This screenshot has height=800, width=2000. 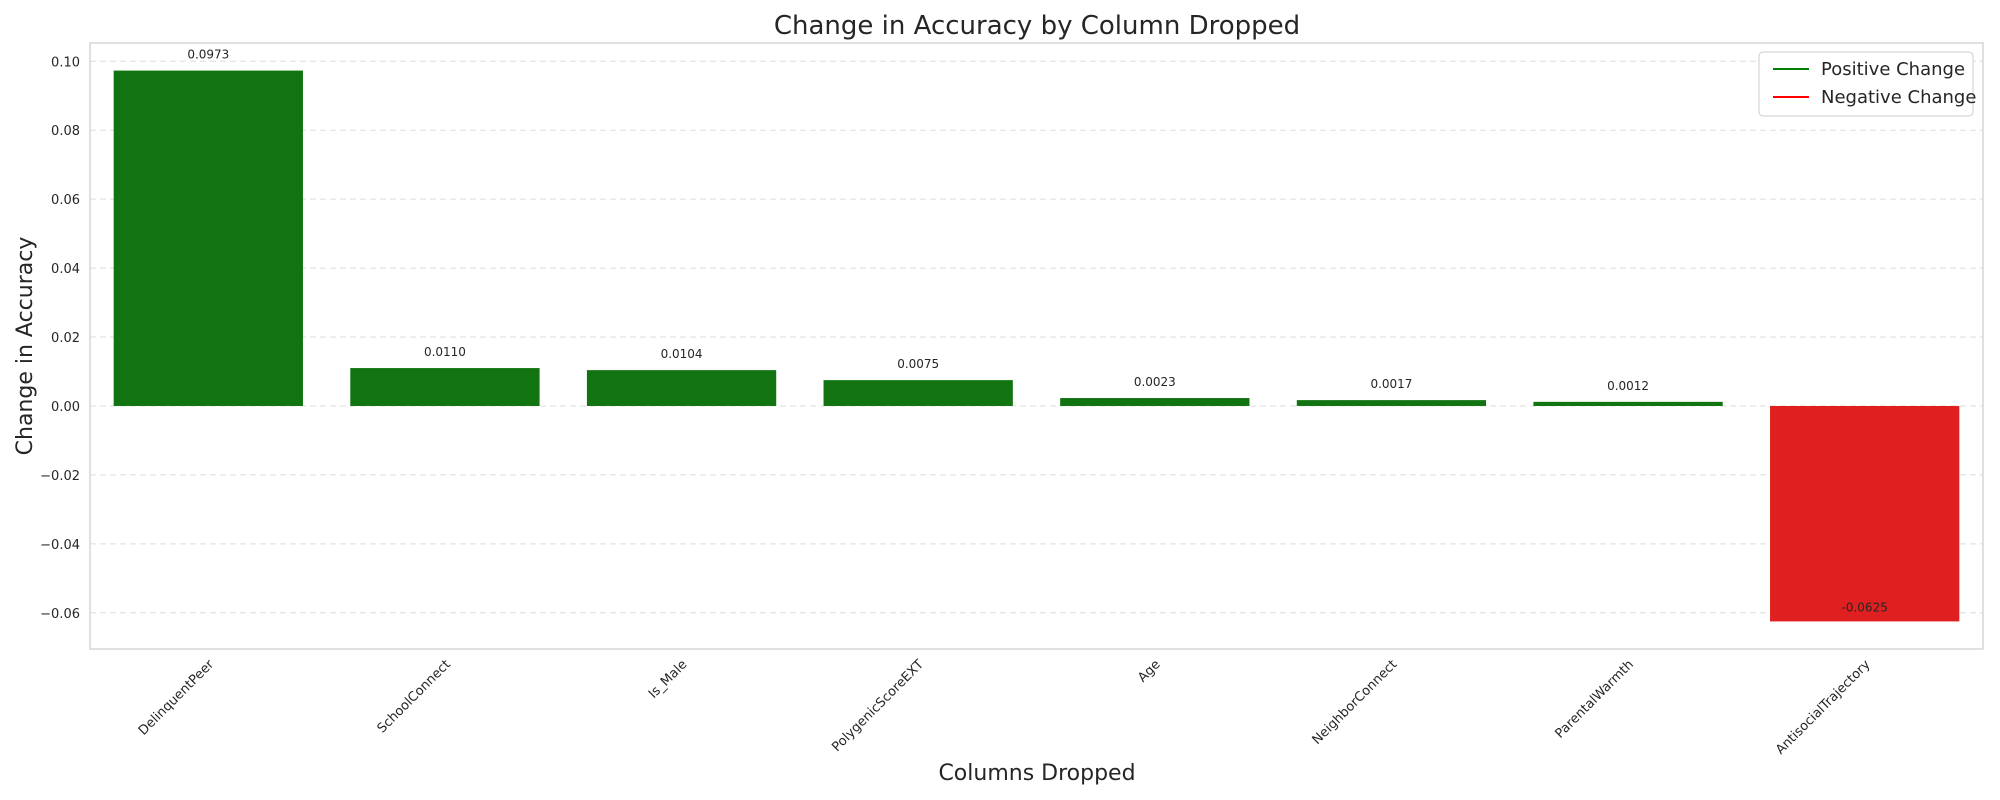 I want to click on legend-box, so click(x=1866, y=84).